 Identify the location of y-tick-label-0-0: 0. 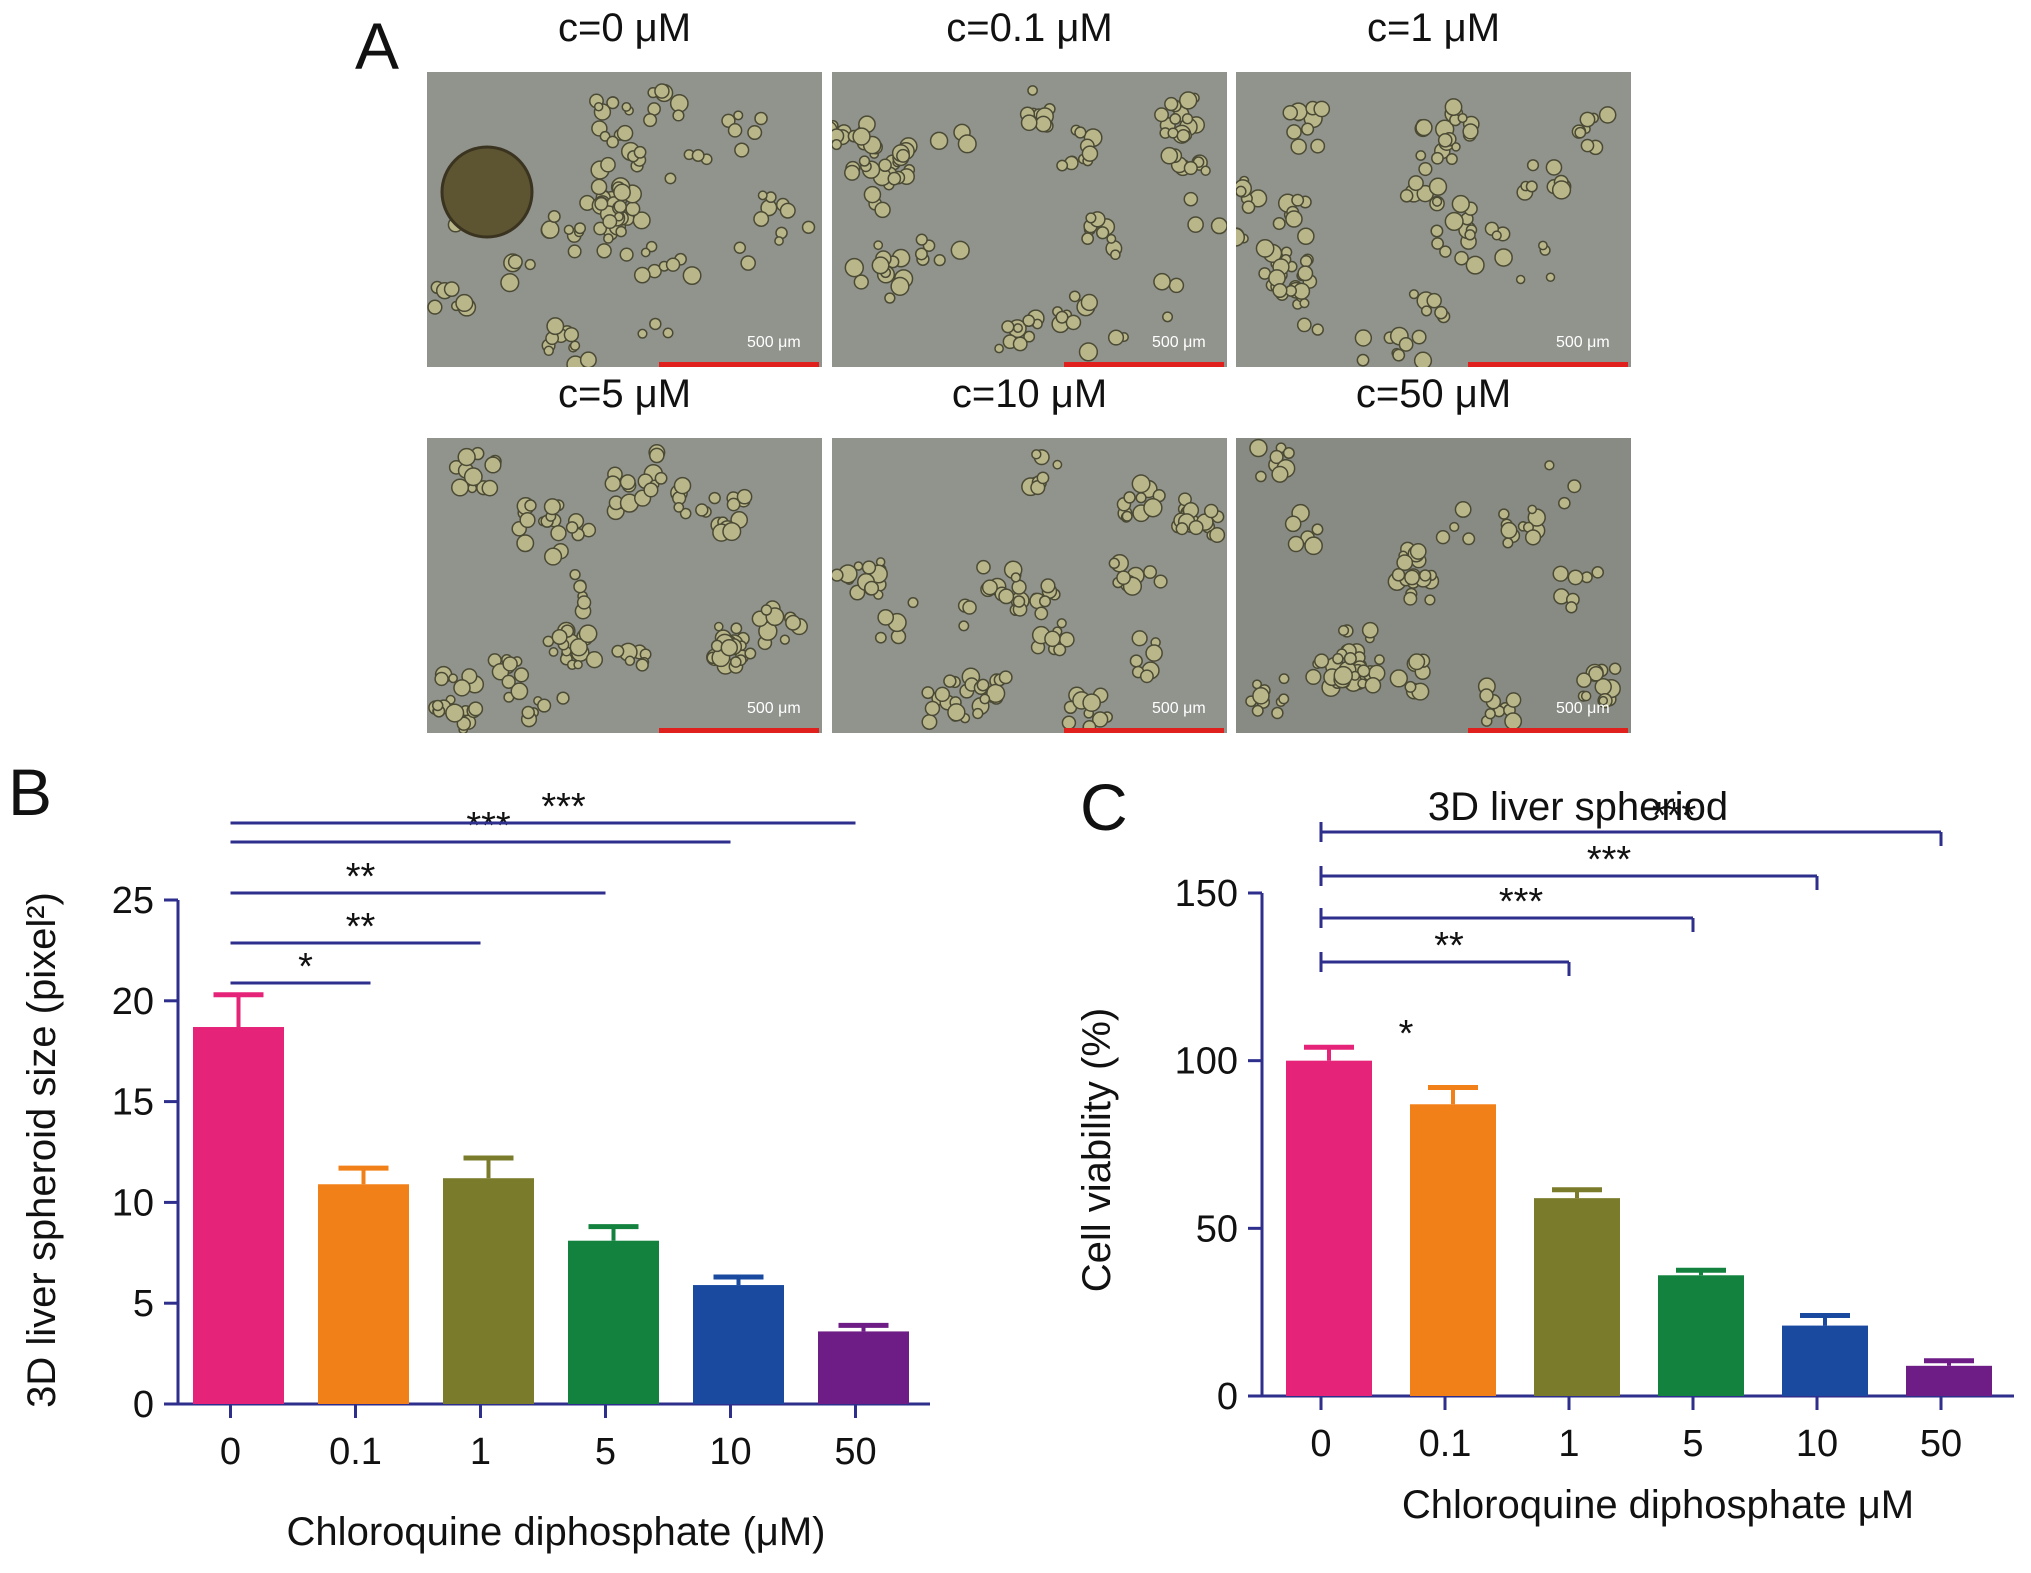
(143, 1405).